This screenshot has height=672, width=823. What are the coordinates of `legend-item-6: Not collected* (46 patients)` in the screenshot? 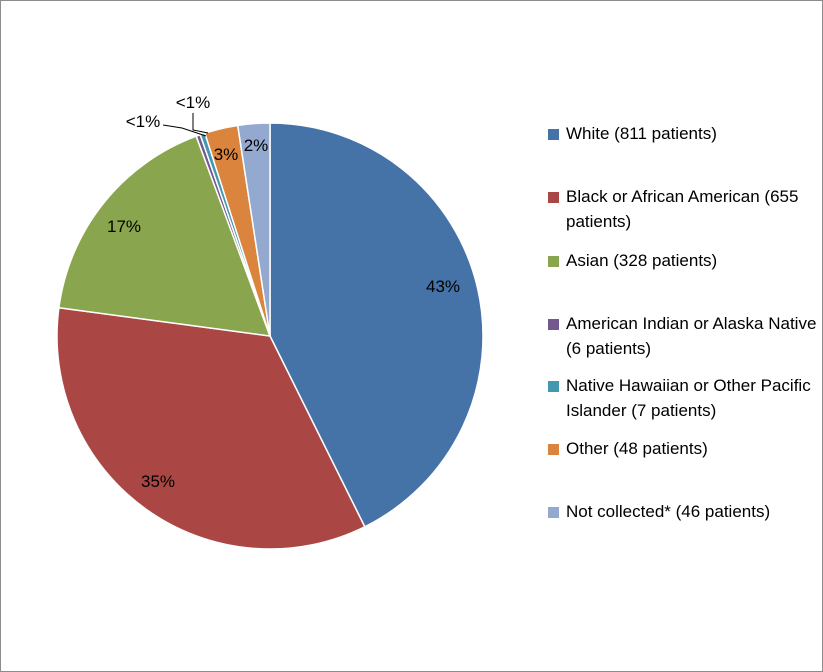 It's located at (683, 513).